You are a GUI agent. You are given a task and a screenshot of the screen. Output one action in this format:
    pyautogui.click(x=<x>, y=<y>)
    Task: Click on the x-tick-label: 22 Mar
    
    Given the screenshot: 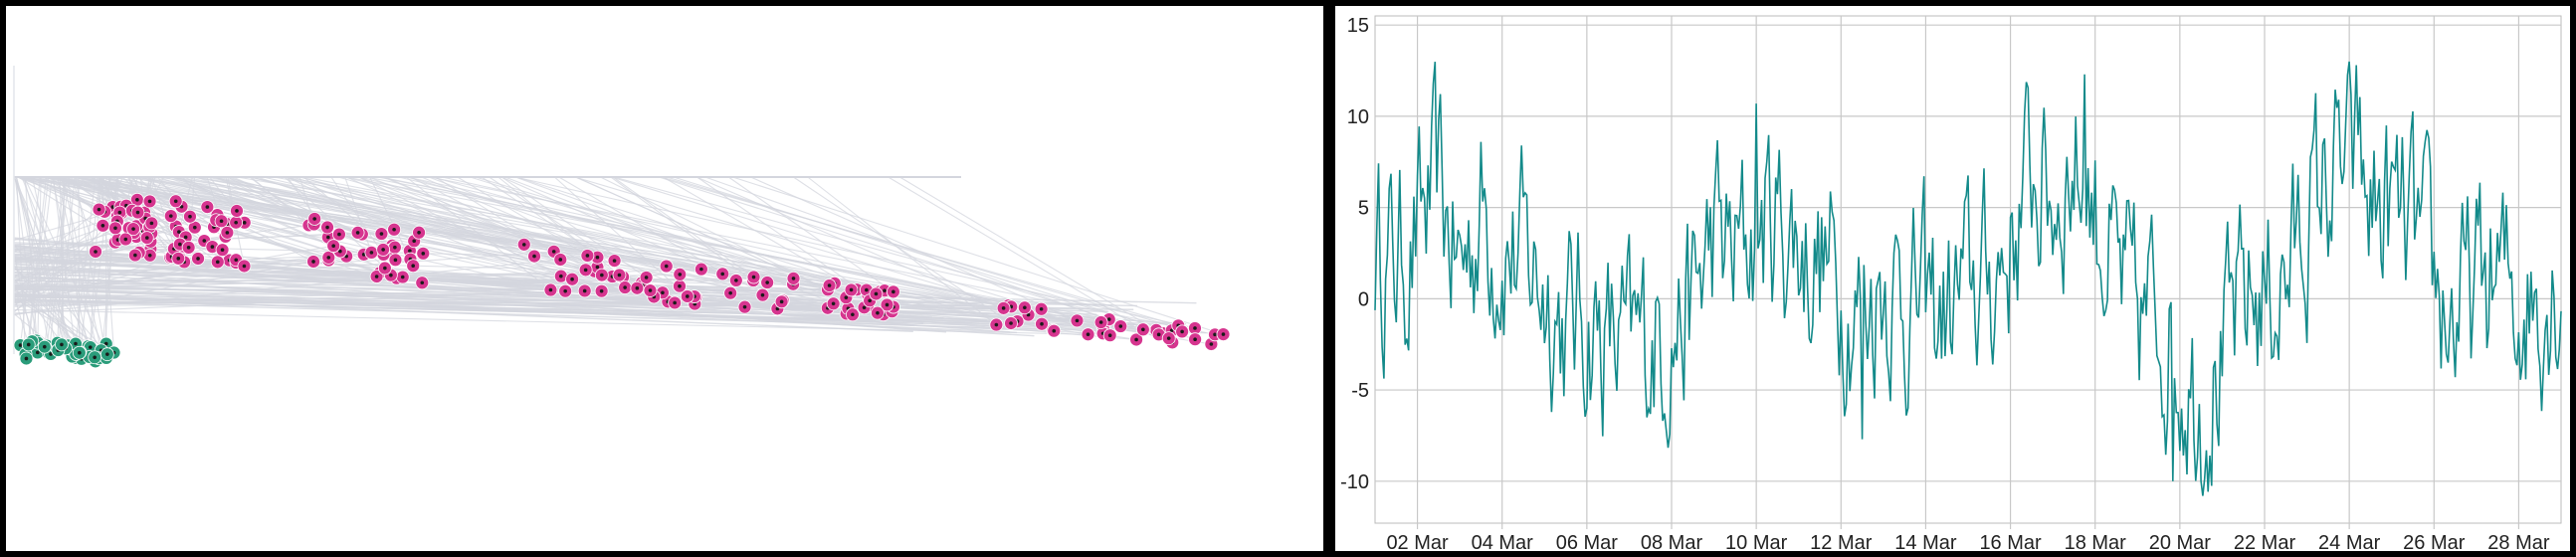 What is the action you would take?
    pyautogui.click(x=2265, y=541)
    